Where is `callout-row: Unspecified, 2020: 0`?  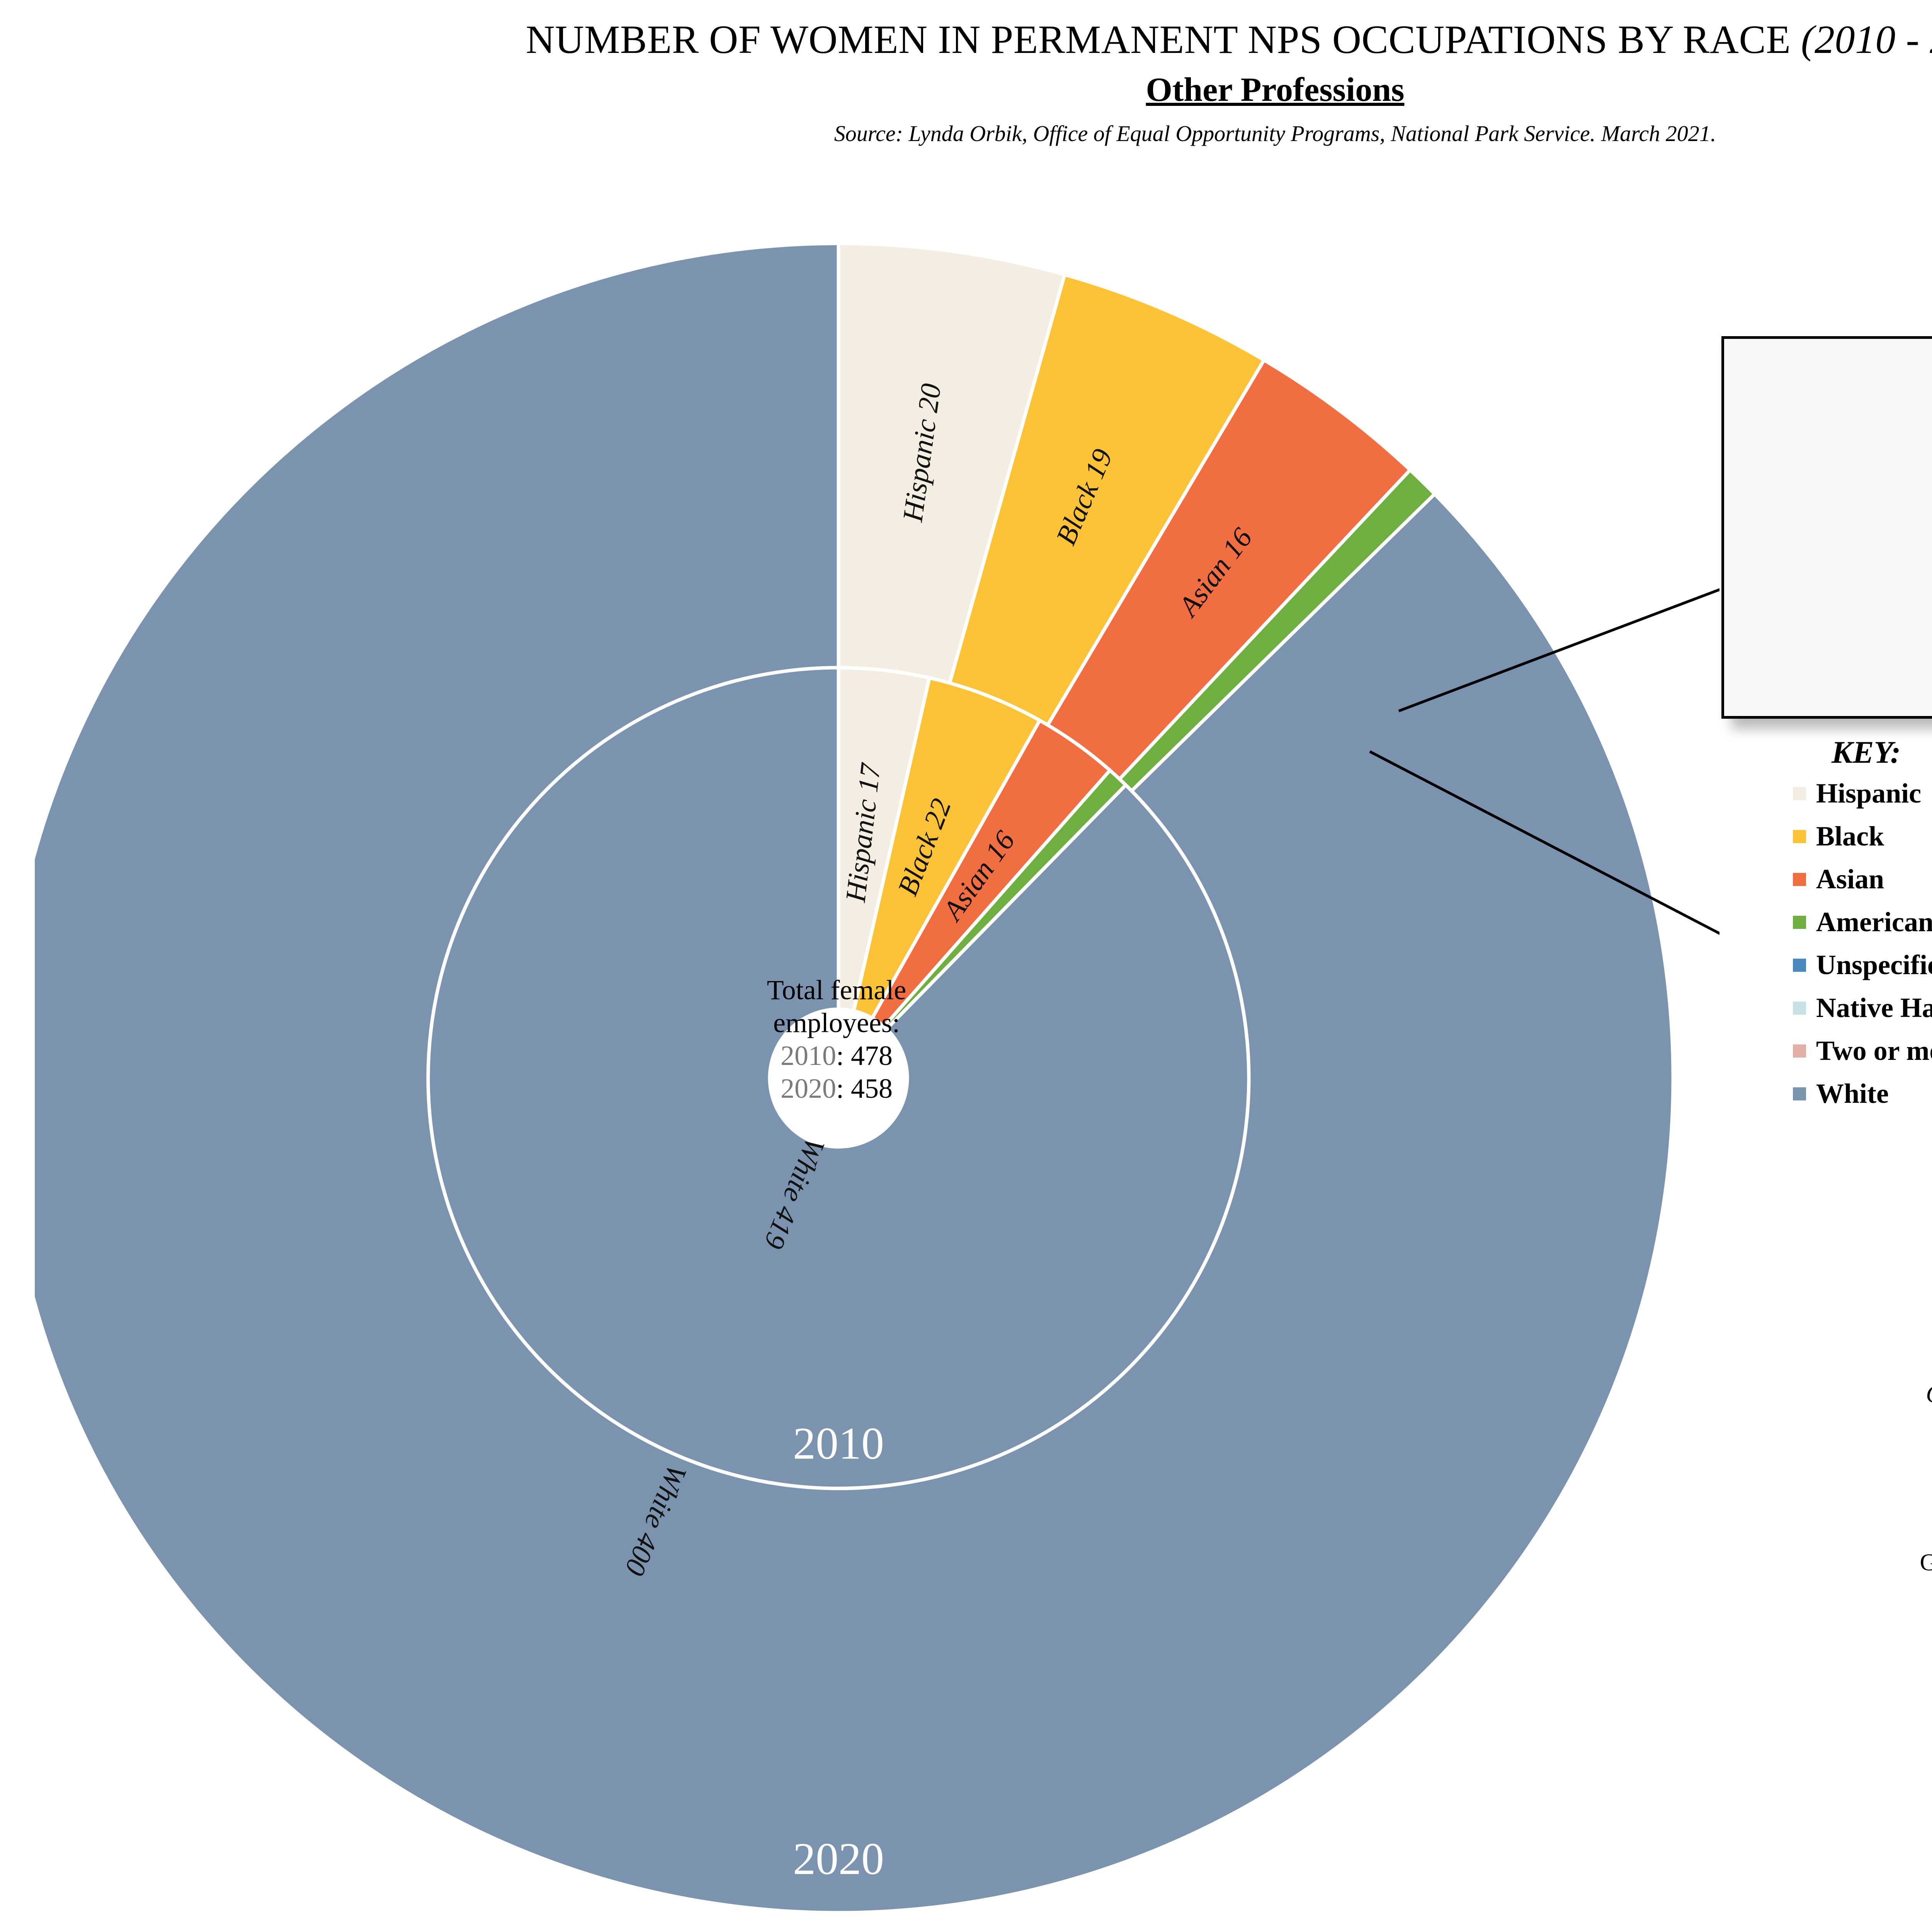
callout-row: Unspecified, 2020: 0 is located at coordinates (1832, 547).